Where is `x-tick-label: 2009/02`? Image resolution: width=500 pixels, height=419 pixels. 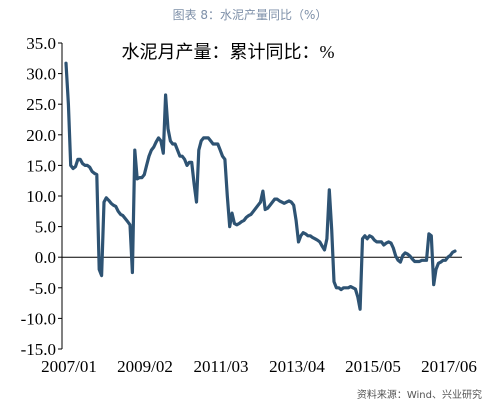 x-tick-label: 2009/02 is located at coordinates (145, 366).